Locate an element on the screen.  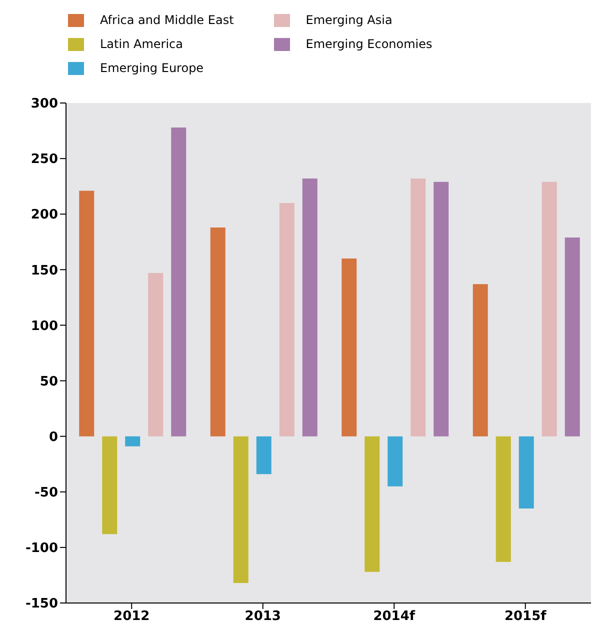
y-tick-label: -150 is located at coordinates (41, 604).